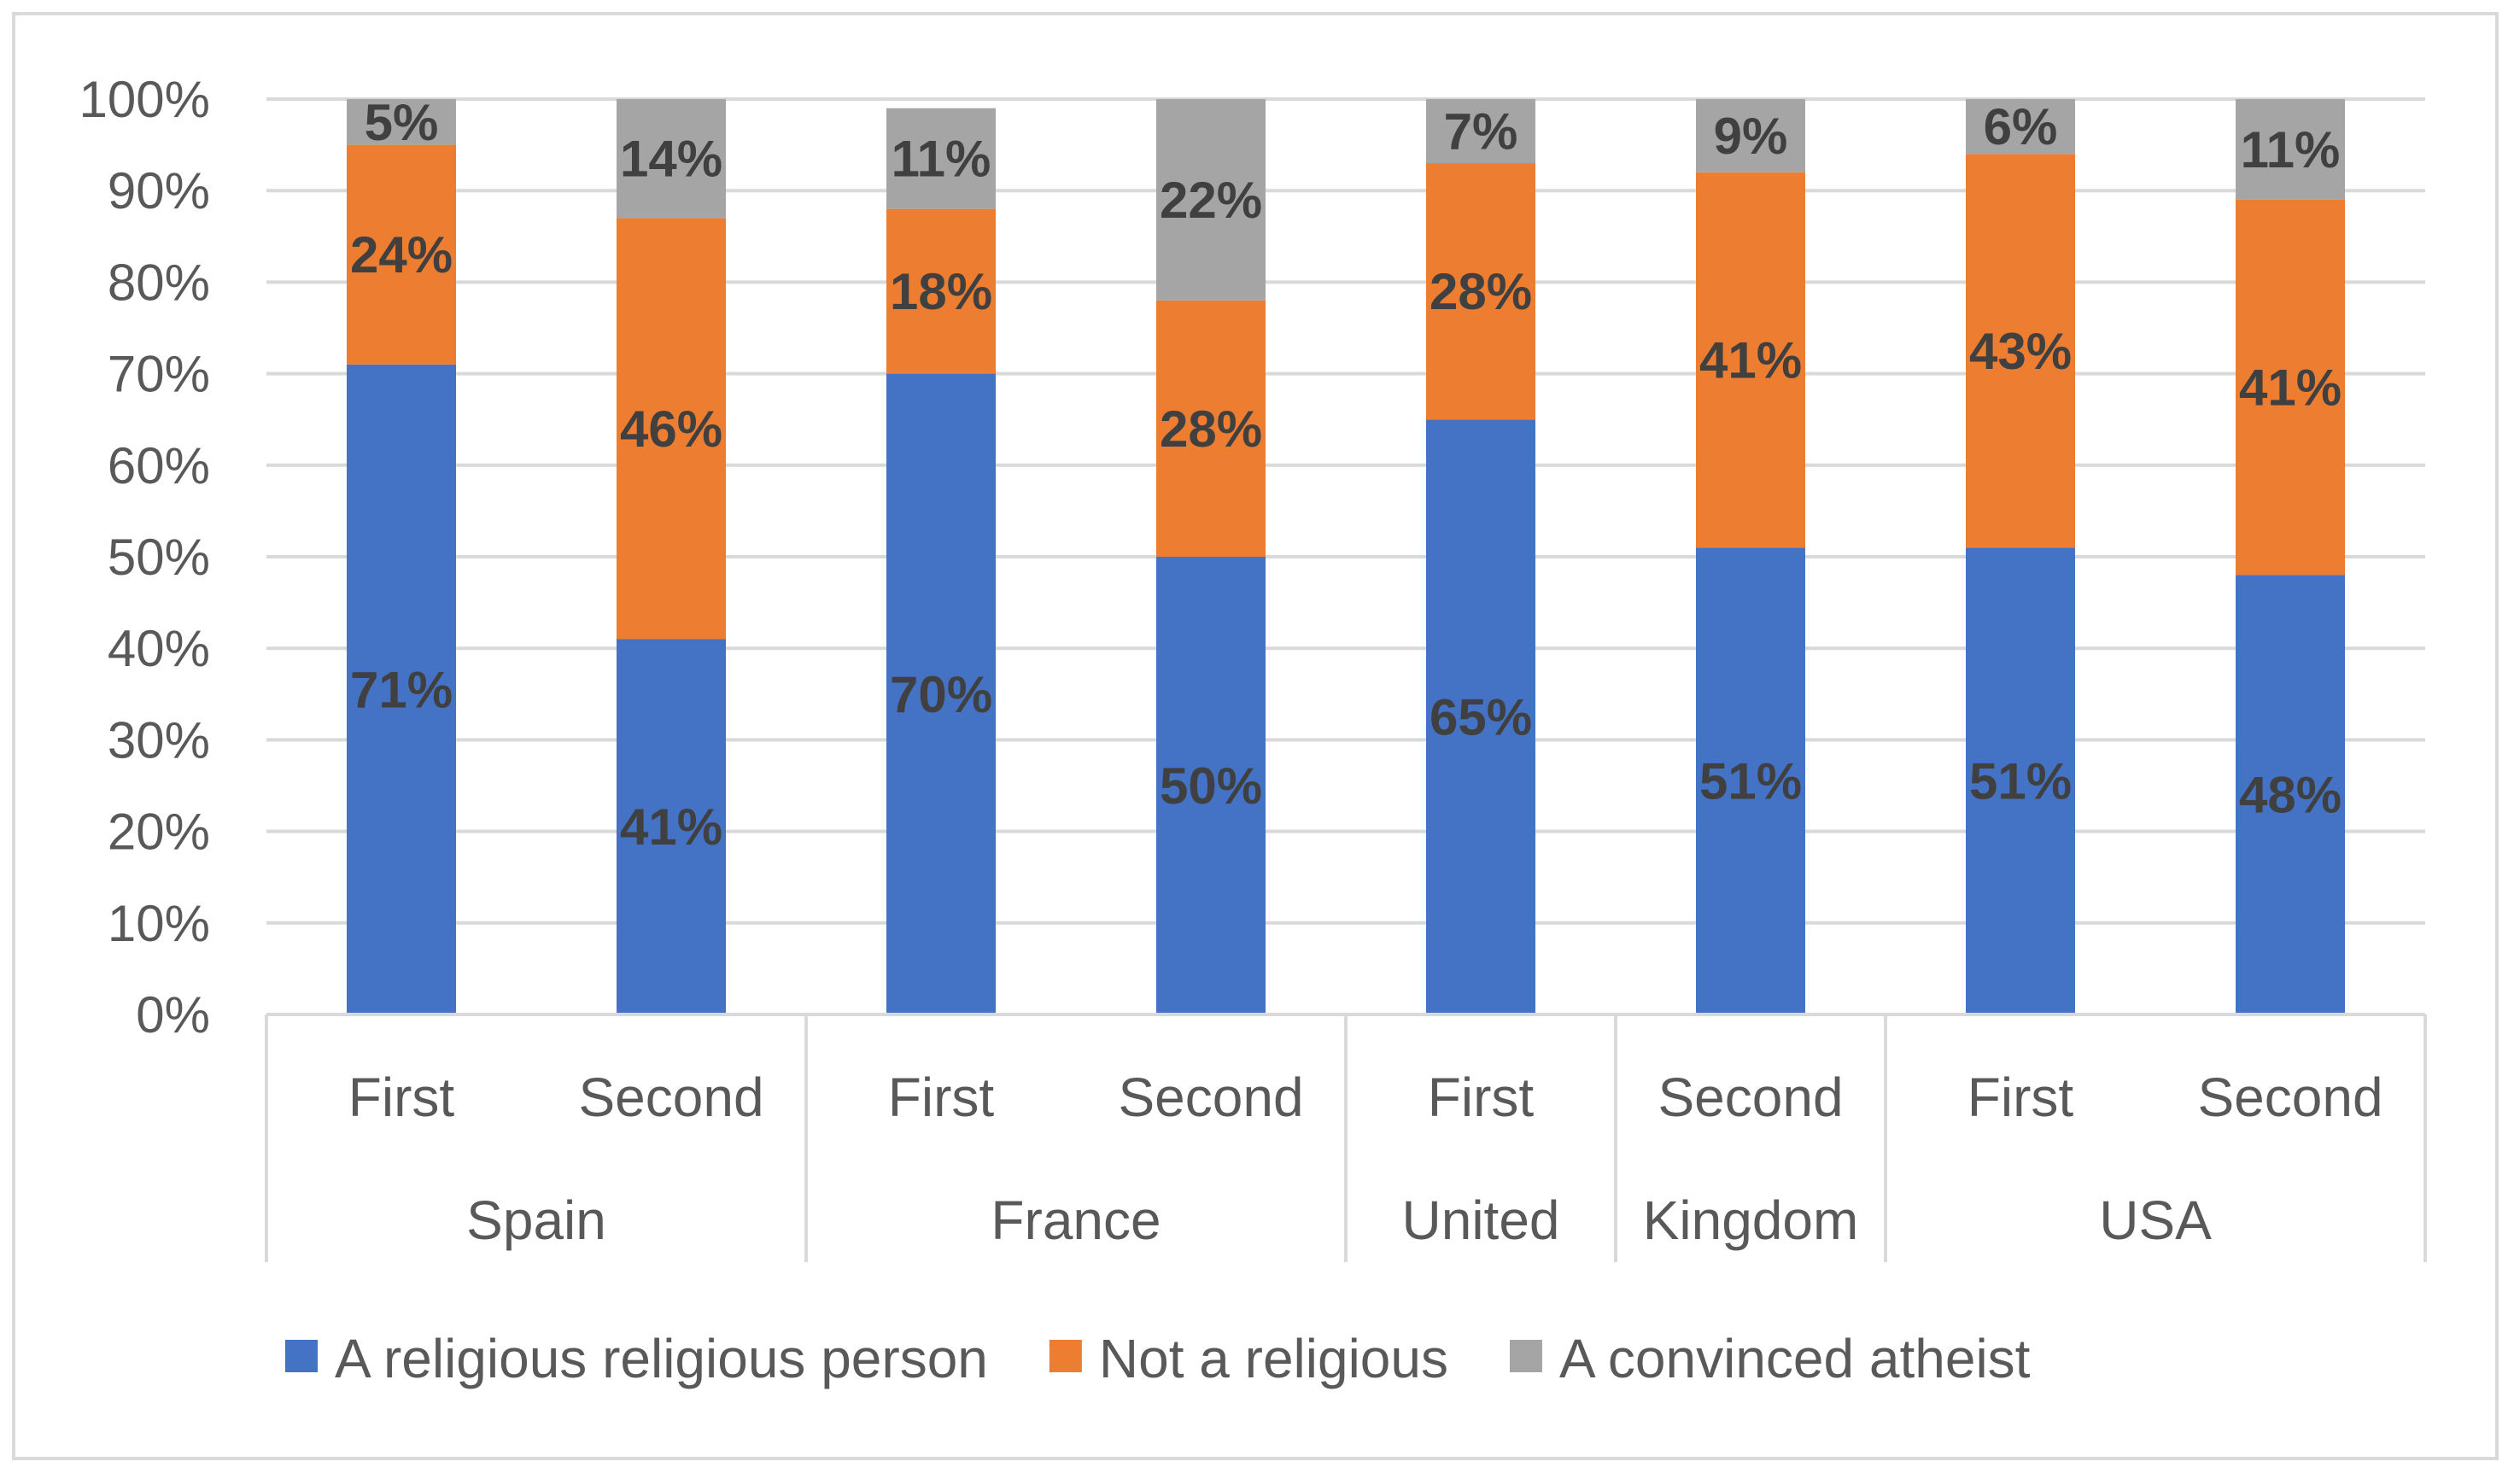  What do you see at coordinates (159, 465) in the screenshot?
I see `y-tick-label: 60%` at bounding box center [159, 465].